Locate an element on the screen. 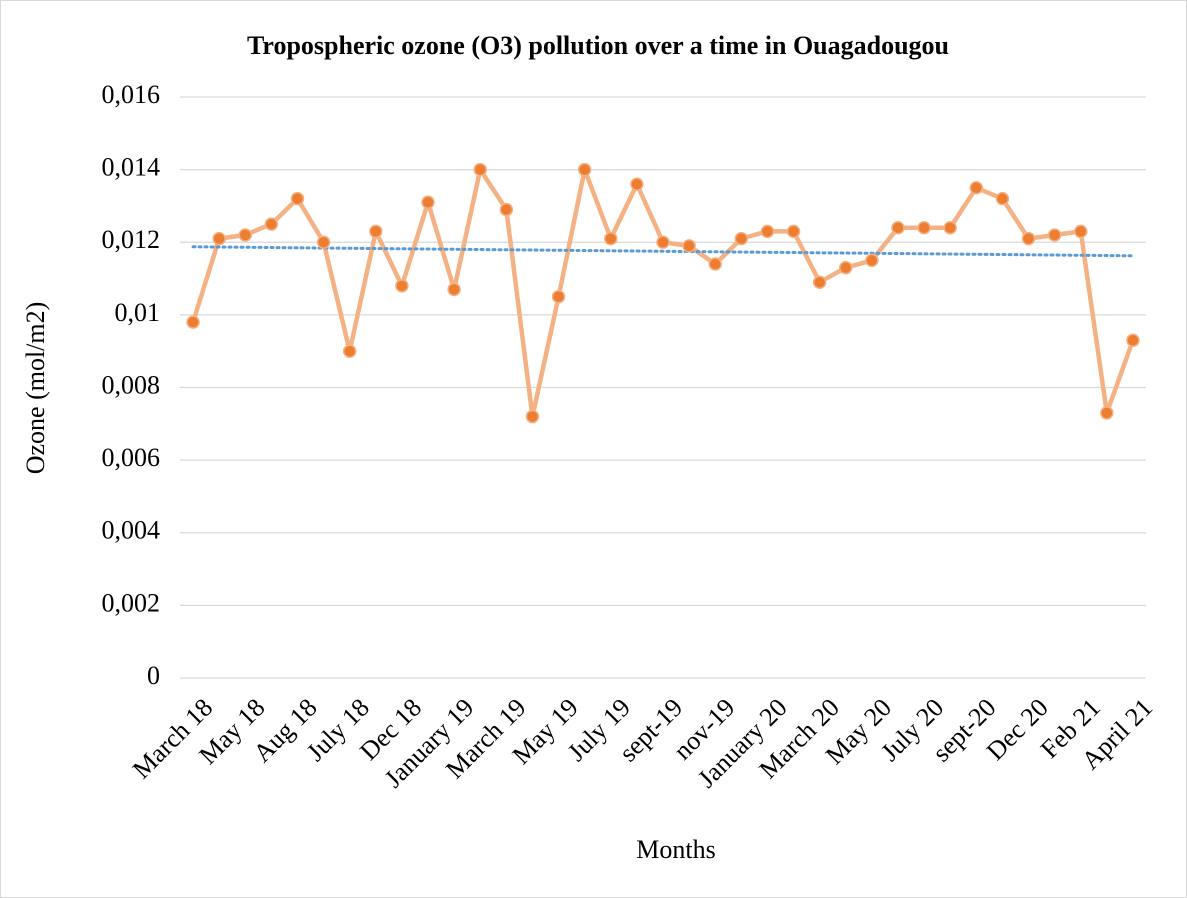 This screenshot has width=1187, height=898. y-tick-label: 0 is located at coordinates (153, 675).